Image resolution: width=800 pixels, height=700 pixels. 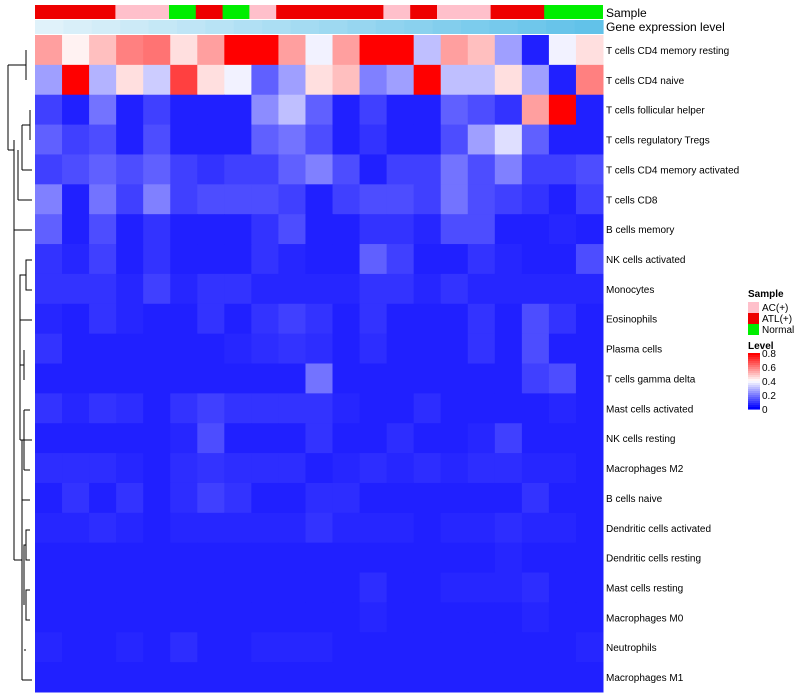 I want to click on row-label: B cells memory, so click(x=640, y=230).